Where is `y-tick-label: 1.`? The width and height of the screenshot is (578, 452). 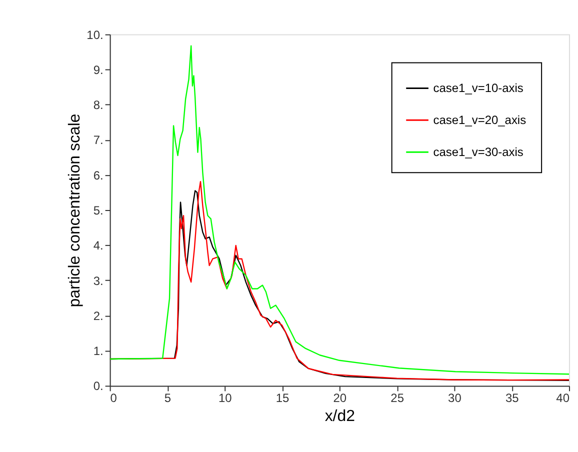
y-tick-label: 1. is located at coordinates (98, 351).